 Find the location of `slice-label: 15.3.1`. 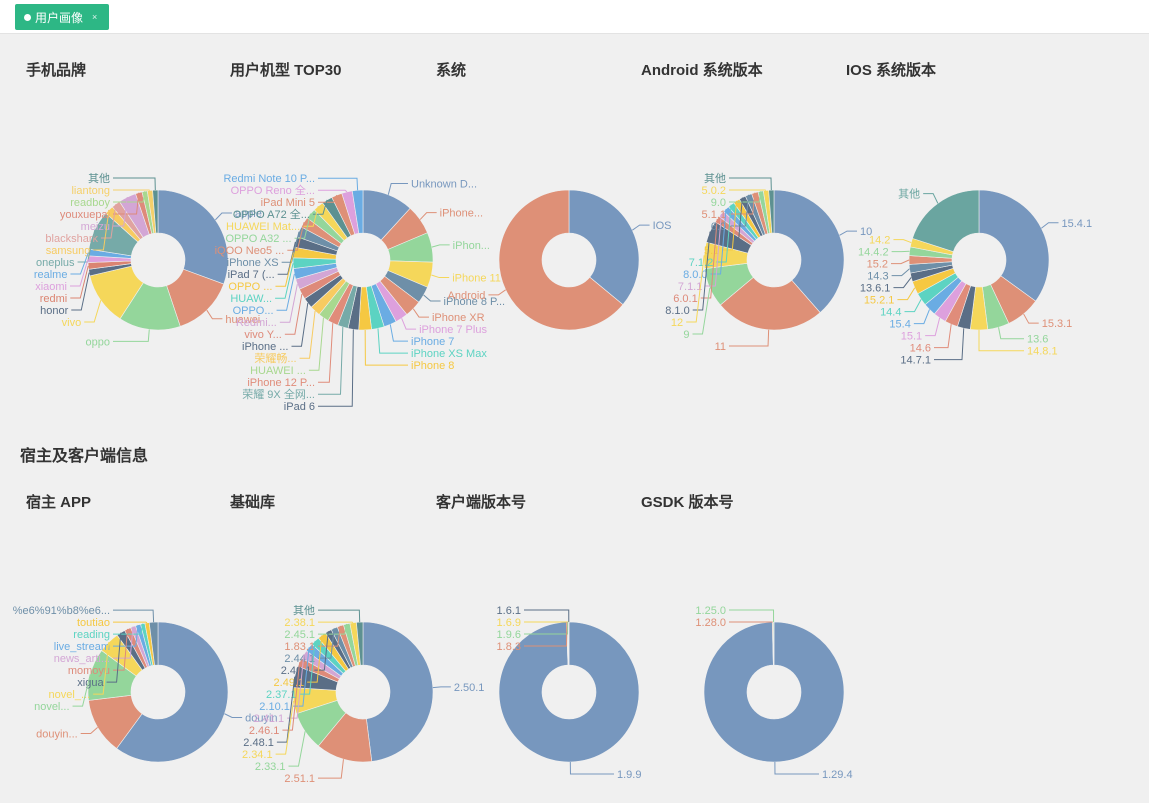

slice-label: 15.3.1 is located at coordinates (1057, 324).